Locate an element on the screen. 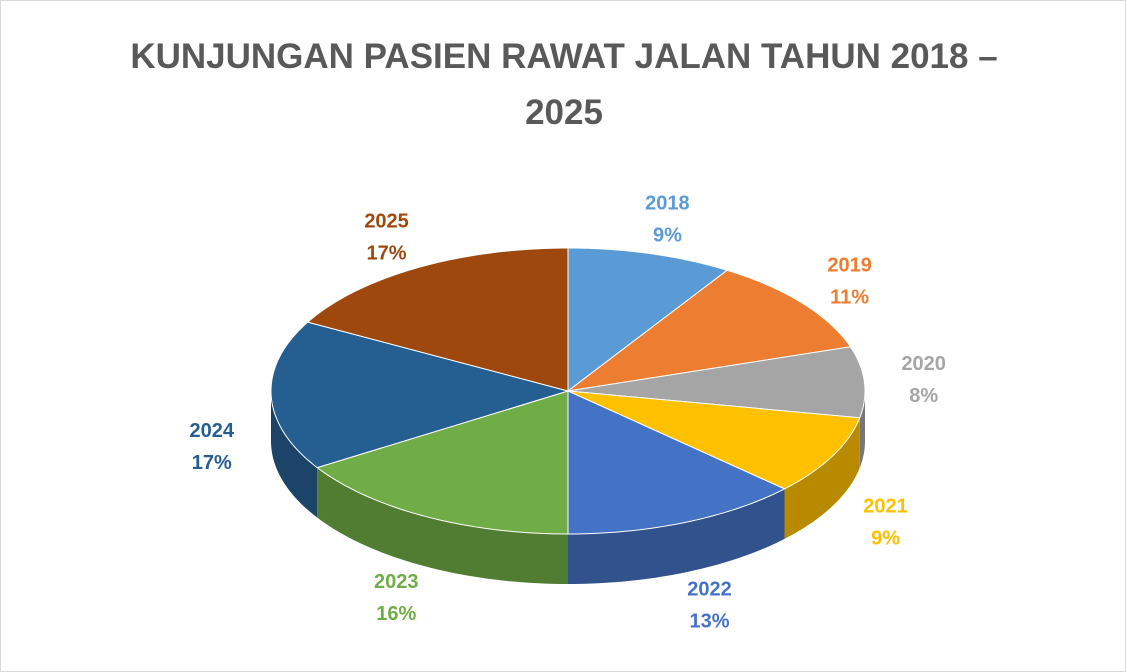  data-label-category: 2018 is located at coordinates (667, 204).